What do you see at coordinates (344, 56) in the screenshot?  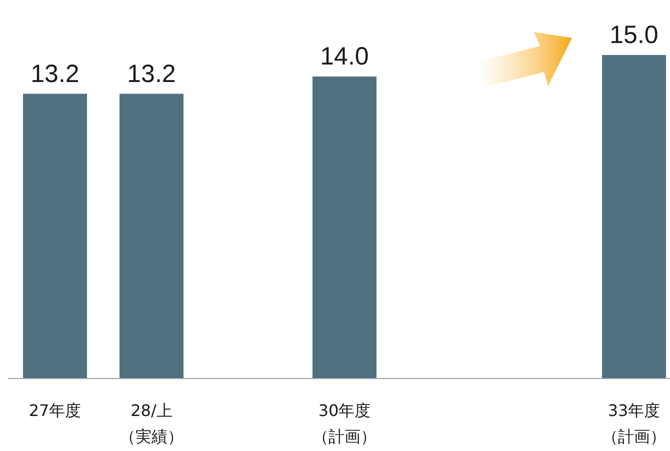 I see `data-label: 14.0` at bounding box center [344, 56].